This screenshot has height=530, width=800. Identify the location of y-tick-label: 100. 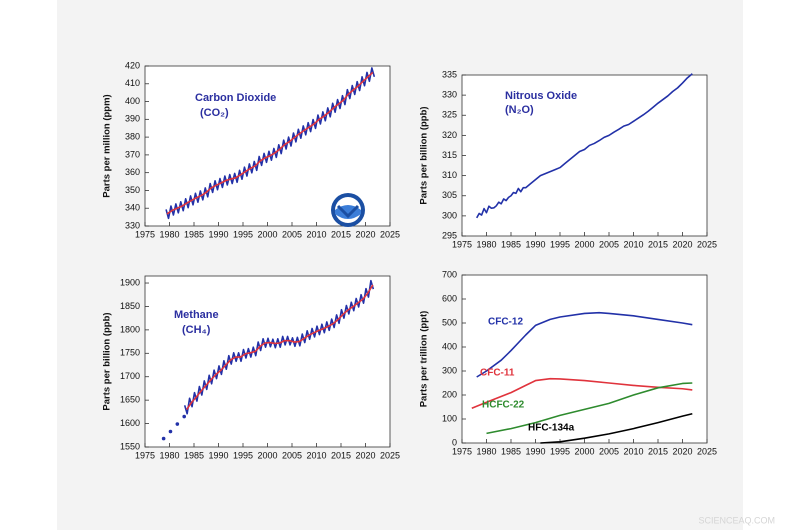
(449, 418).